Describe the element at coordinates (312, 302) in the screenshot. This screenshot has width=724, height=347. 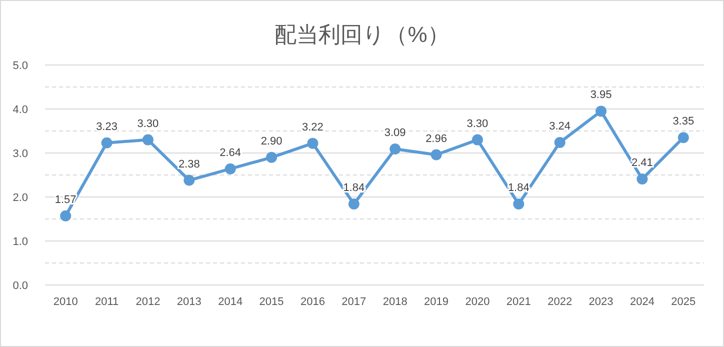
I see `x-tick-label: 2016` at that location.